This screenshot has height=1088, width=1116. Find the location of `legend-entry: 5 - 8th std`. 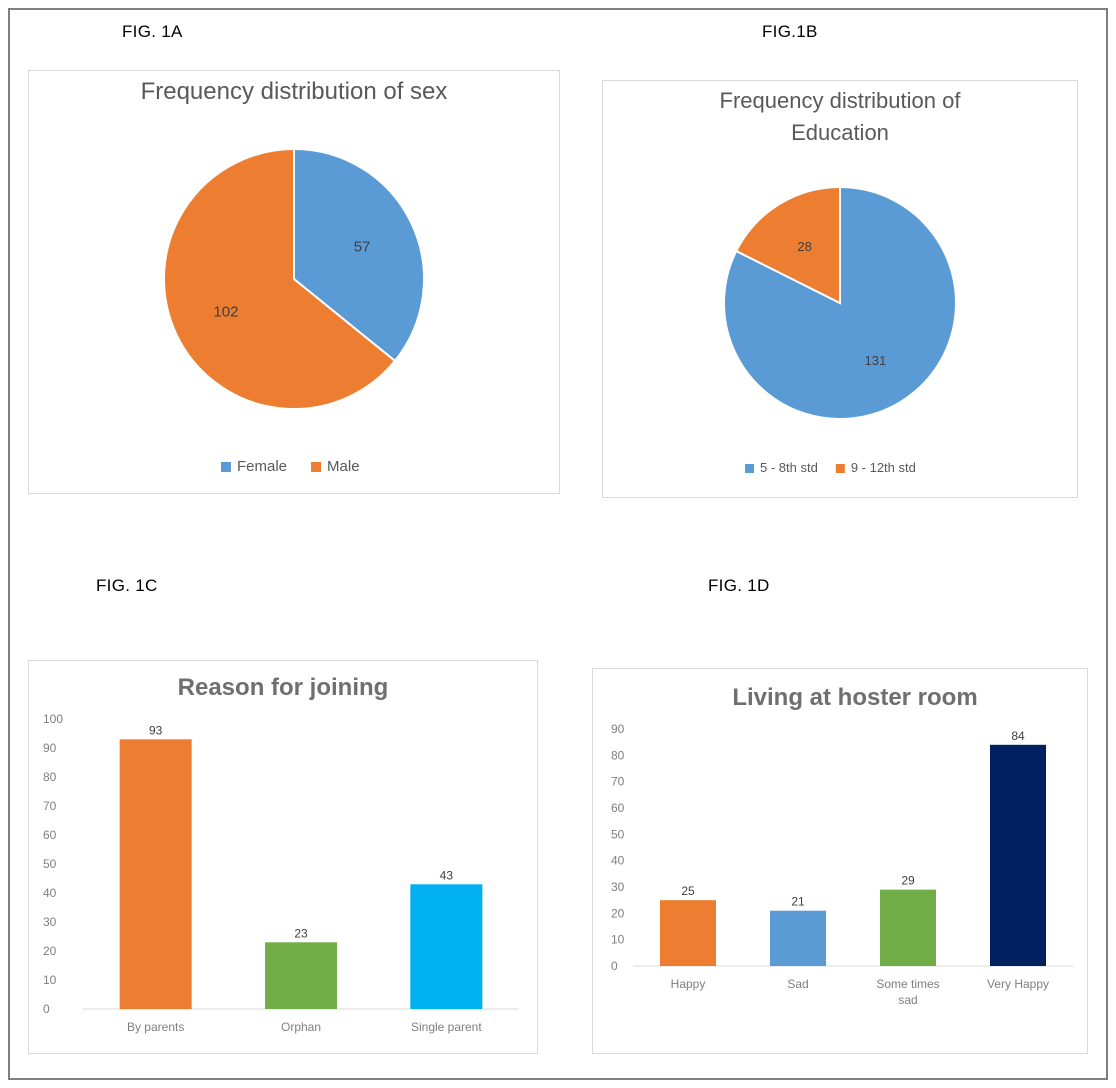

legend-entry: 5 - 8th std is located at coordinates (789, 467).